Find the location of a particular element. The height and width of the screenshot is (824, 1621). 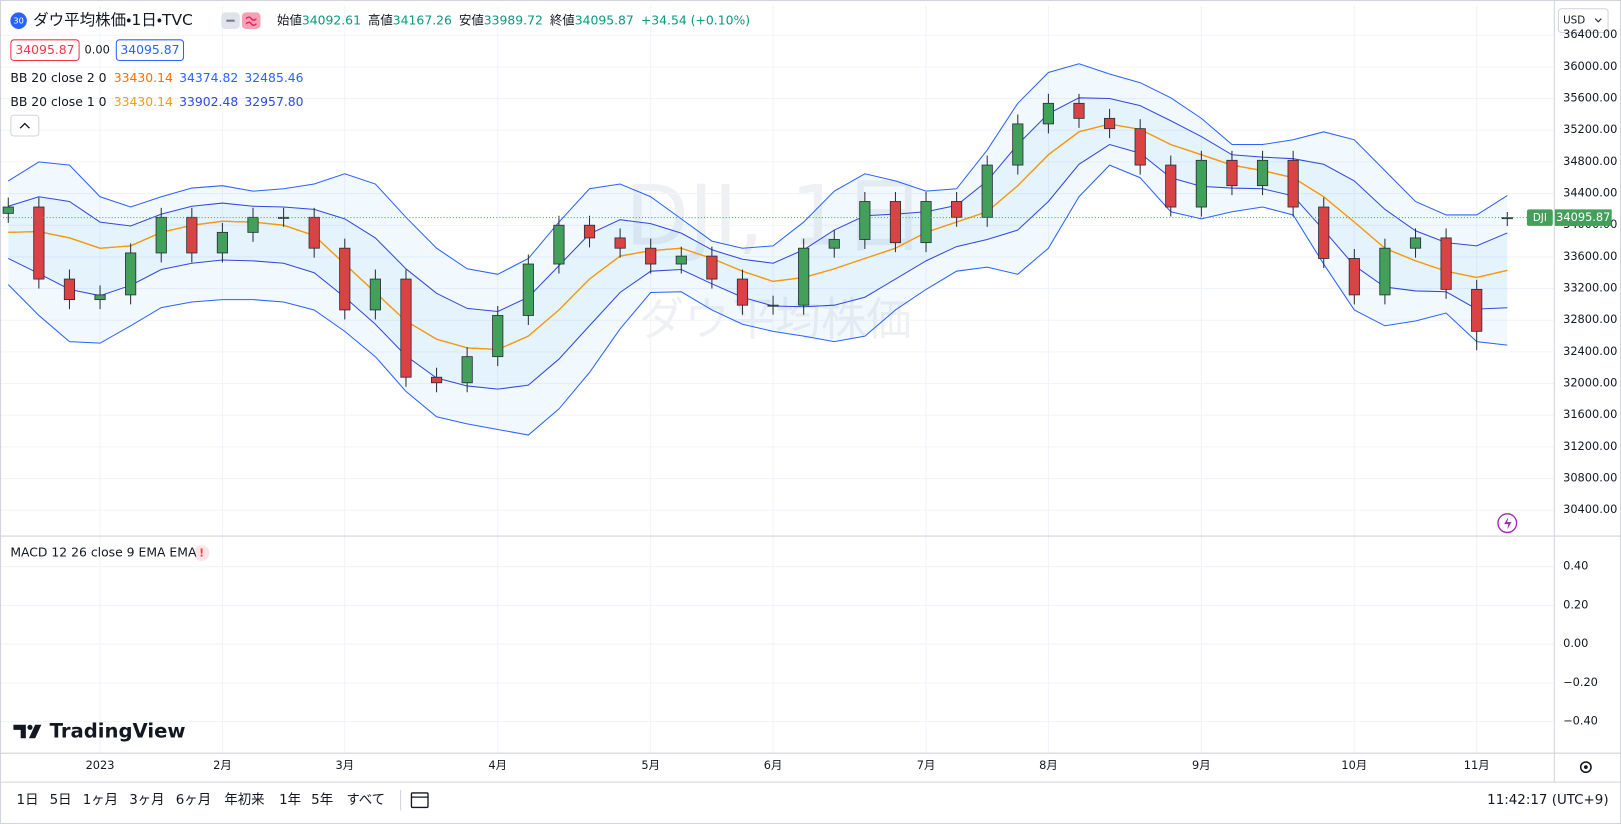

x-tick-label: 7月 is located at coordinates (926, 765).